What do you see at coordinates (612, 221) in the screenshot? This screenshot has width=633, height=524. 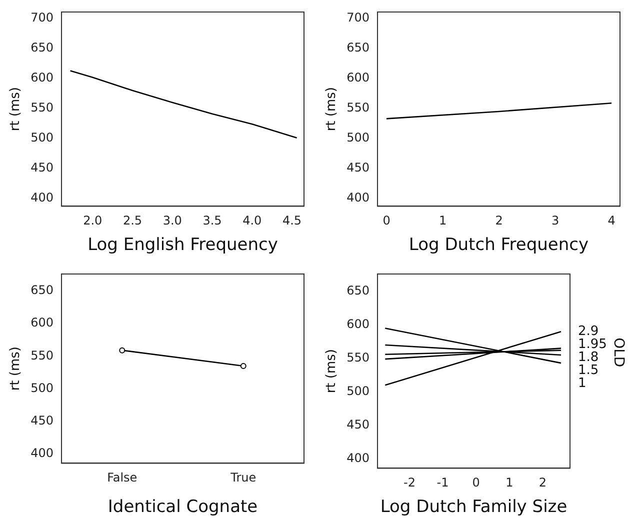 I see `x-tick-label: 4` at bounding box center [612, 221].